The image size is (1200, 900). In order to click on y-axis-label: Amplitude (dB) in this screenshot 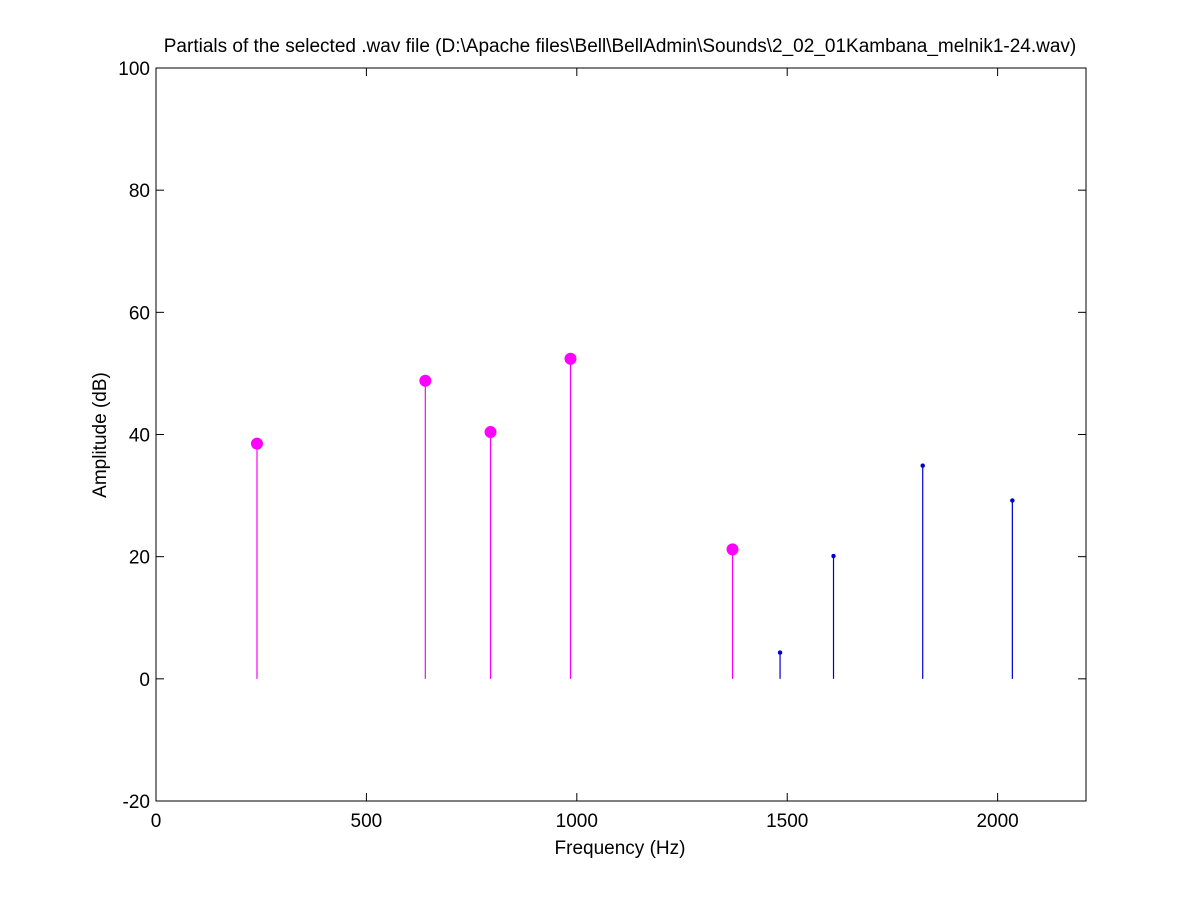, I will do `click(100, 435)`.